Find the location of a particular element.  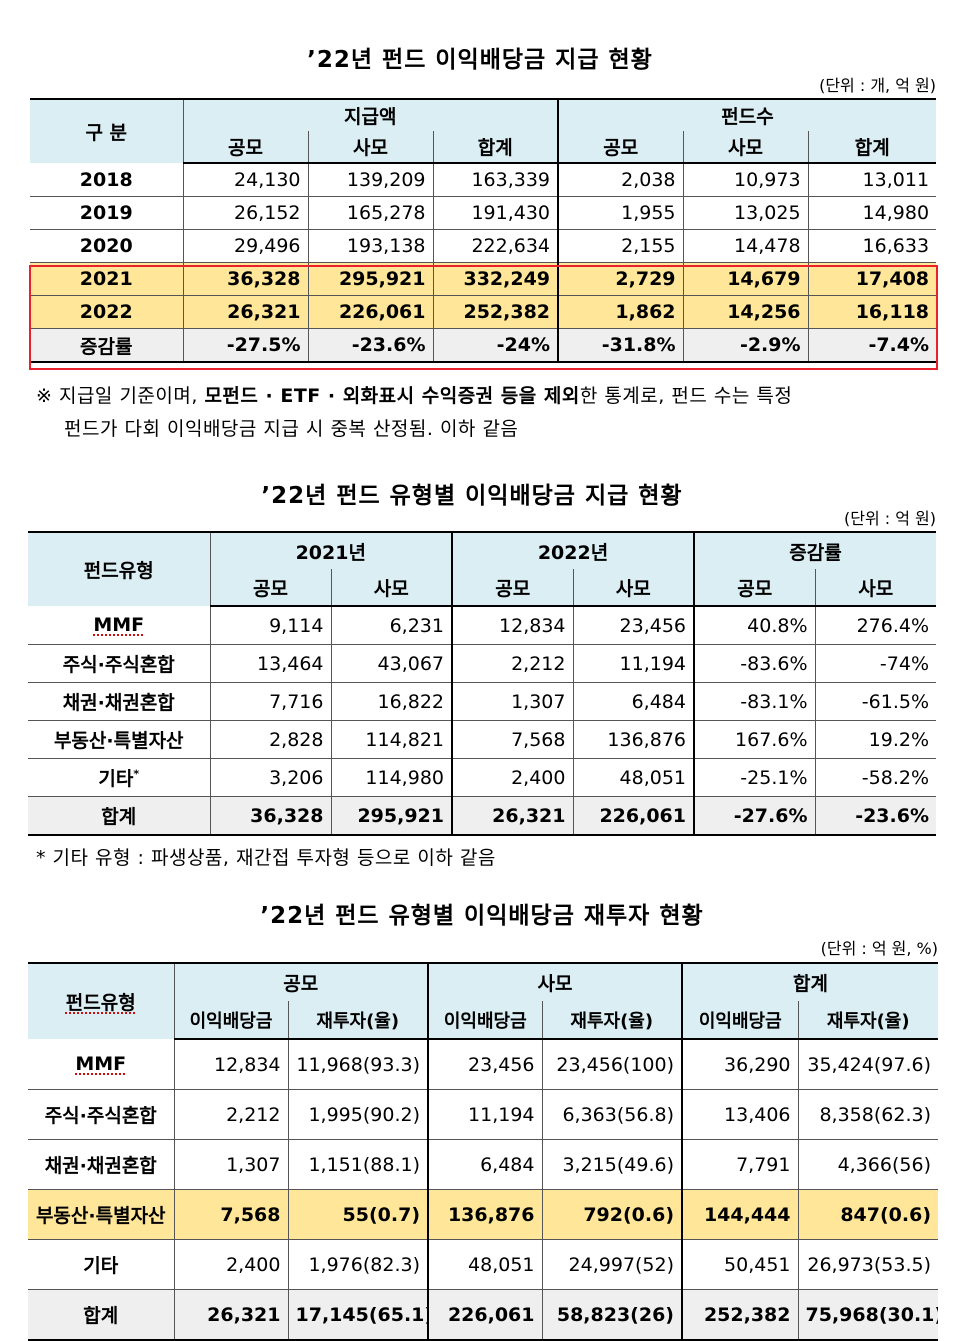

header-2022: 2022년 is located at coordinates (572, 550).